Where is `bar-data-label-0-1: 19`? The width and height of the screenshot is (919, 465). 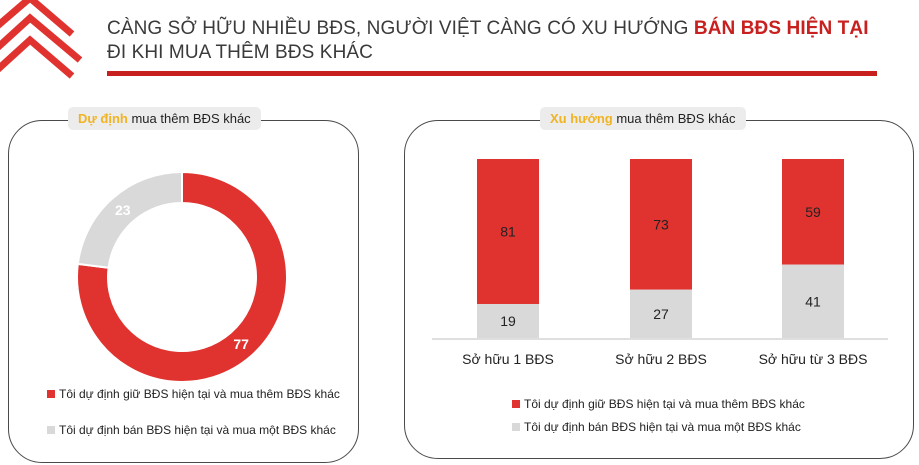 bar-data-label-0-1: 19 is located at coordinates (508, 321).